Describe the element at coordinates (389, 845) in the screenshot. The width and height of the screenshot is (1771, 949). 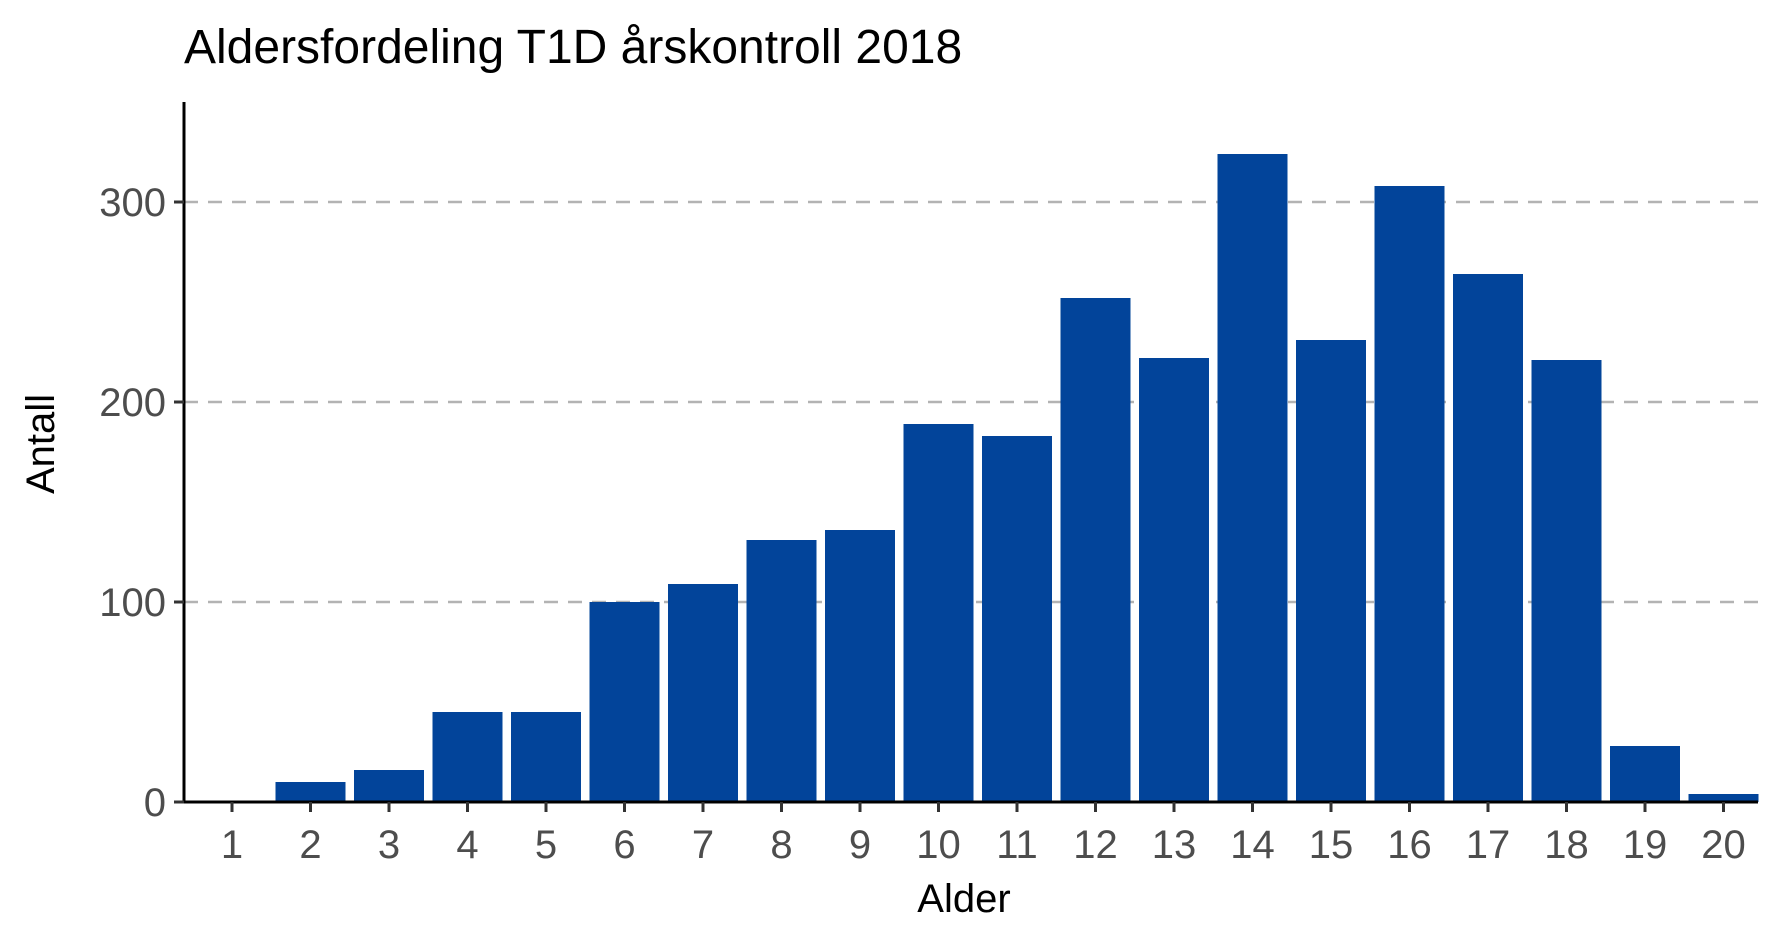
I see `x-tick-label-3: 3` at that location.